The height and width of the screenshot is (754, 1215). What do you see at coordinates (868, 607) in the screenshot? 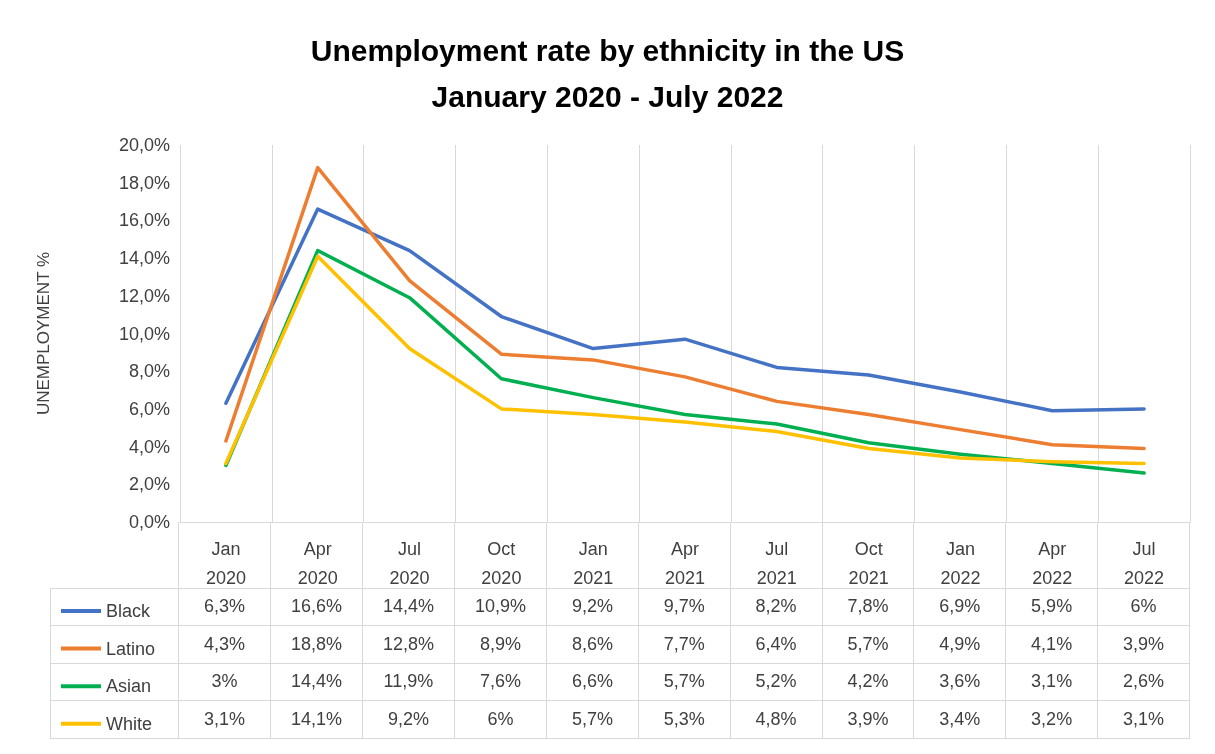
I see `data-label: 7,8%` at bounding box center [868, 607].